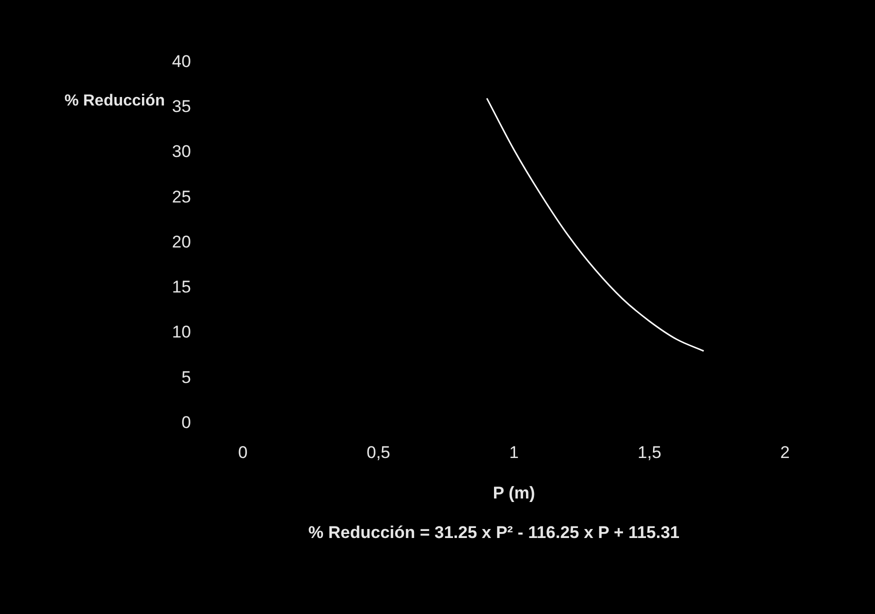 Image resolution: width=875 pixels, height=614 pixels. I want to click on y-tick-label: 35, so click(181, 106).